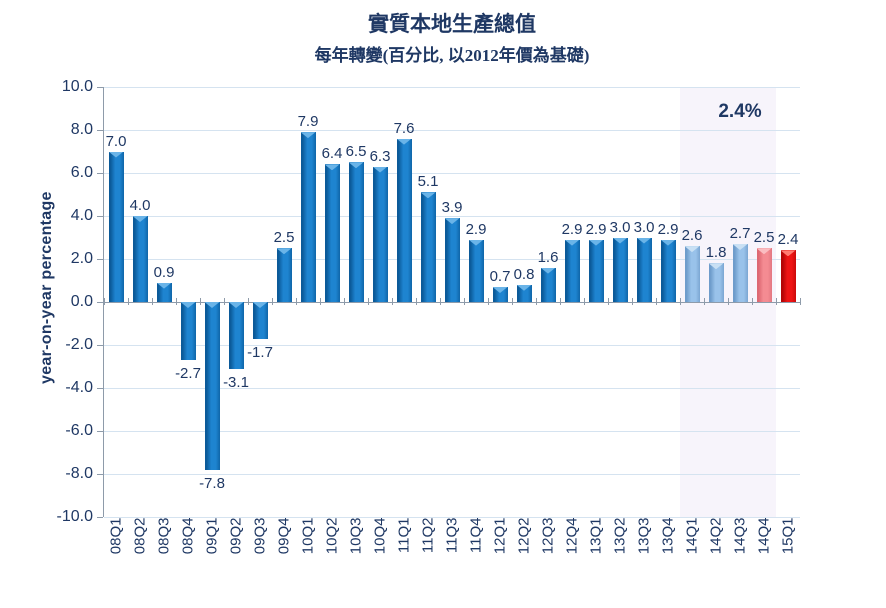 The width and height of the screenshot is (886, 608). Describe the element at coordinates (668, 535) in the screenshot. I see `x-tick-label: 13Q4` at that location.